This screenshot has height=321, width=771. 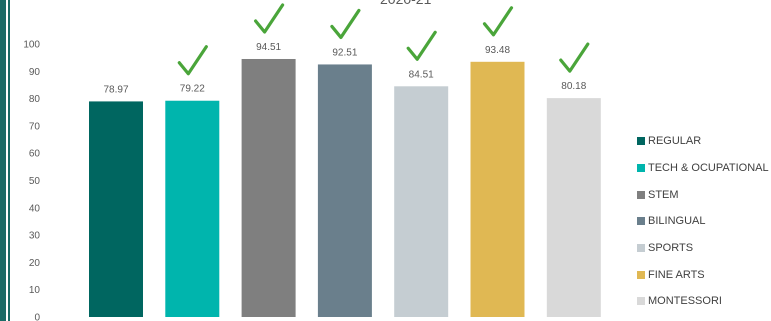 What do you see at coordinates (192, 89) in the screenshot?
I see `data-label: 79.22` at bounding box center [192, 89].